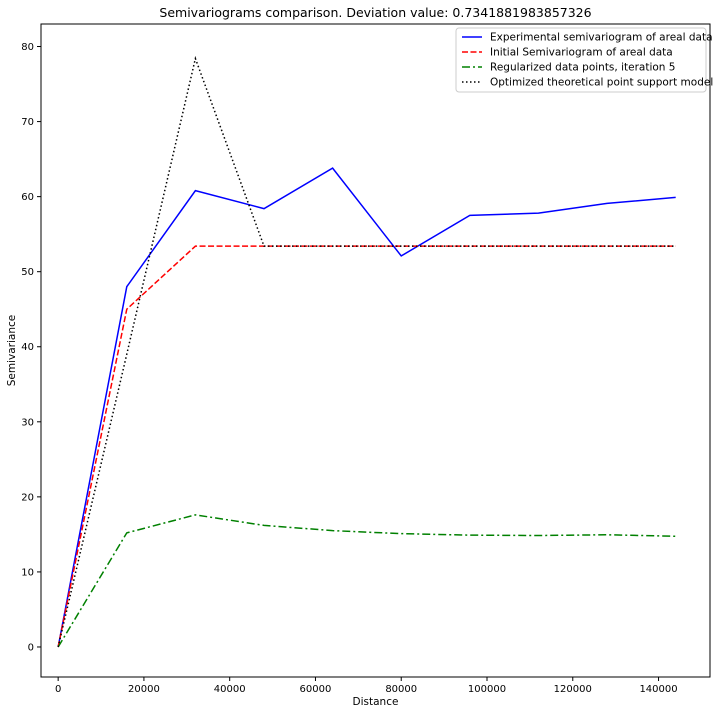 The height and width of the screenshot is (713, 717). Describe the element at coordinates (27, 197) in the screenshot. I see `y-tick-label: 60` at that location.